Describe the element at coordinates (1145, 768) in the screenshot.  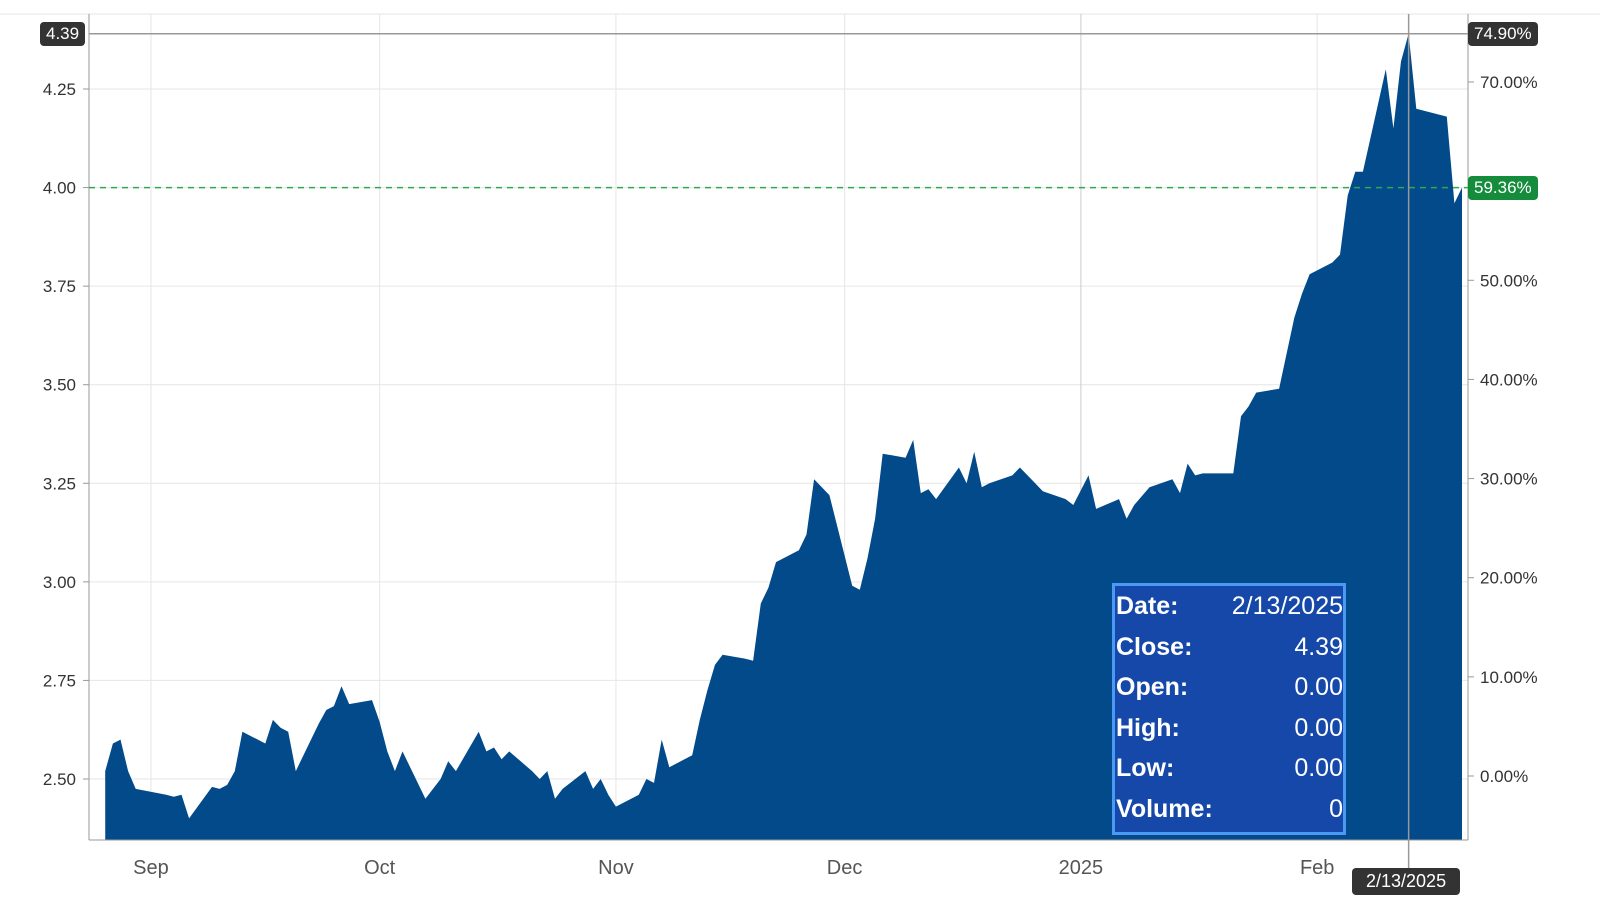
I see `tooltip-label: Low:` at that location.